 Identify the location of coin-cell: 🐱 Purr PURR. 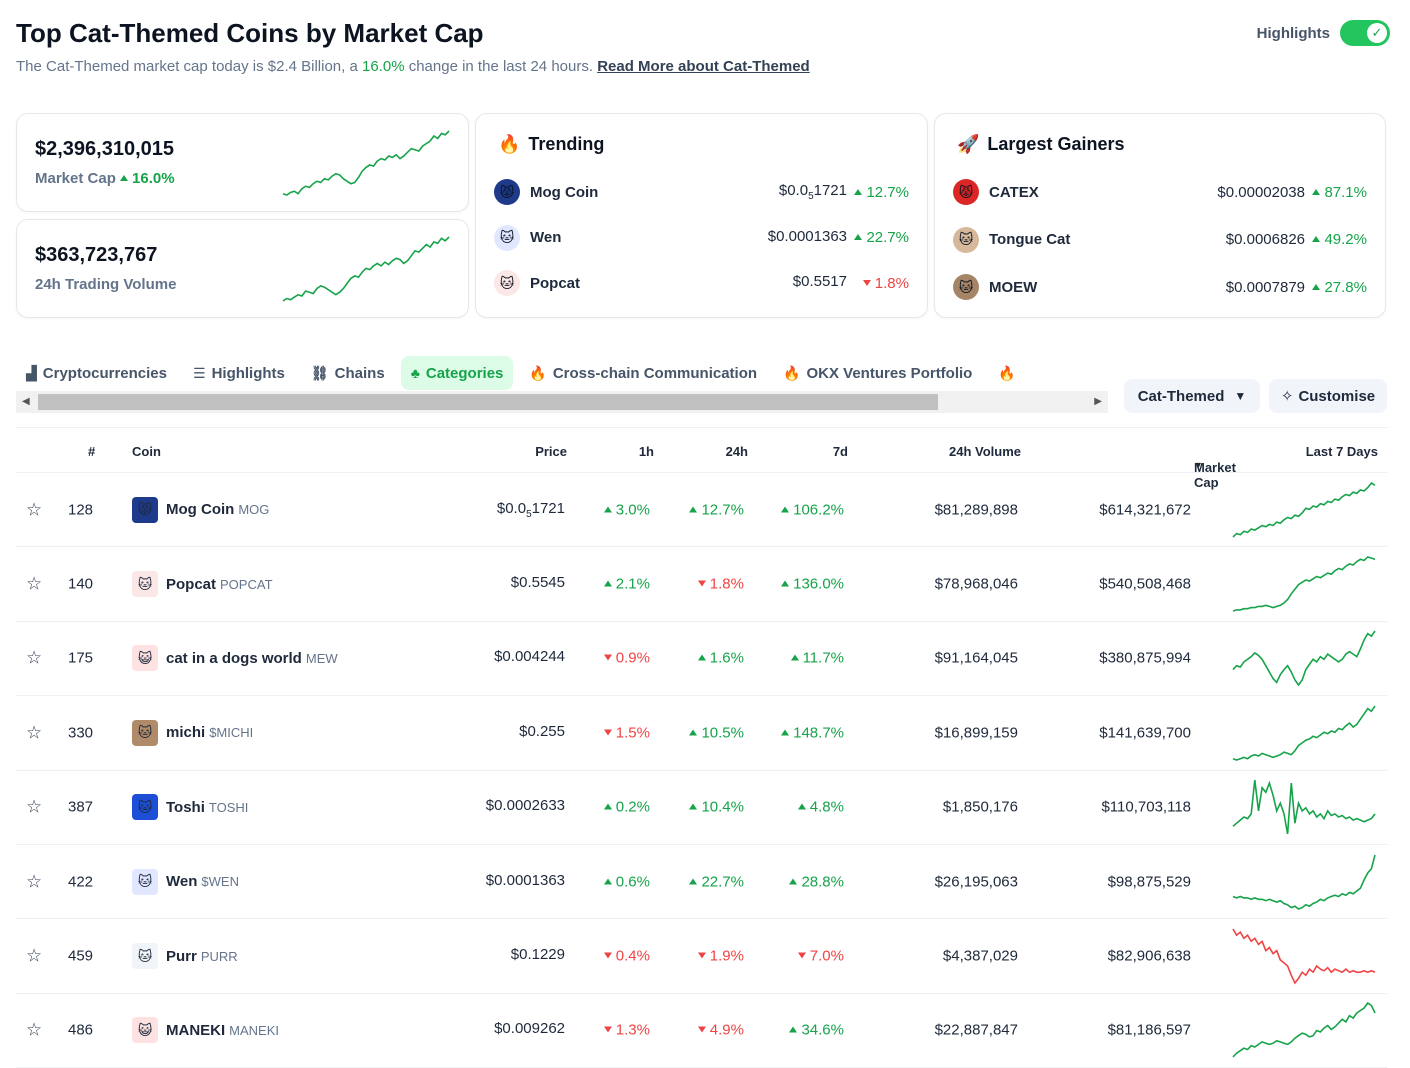
(185, 956).